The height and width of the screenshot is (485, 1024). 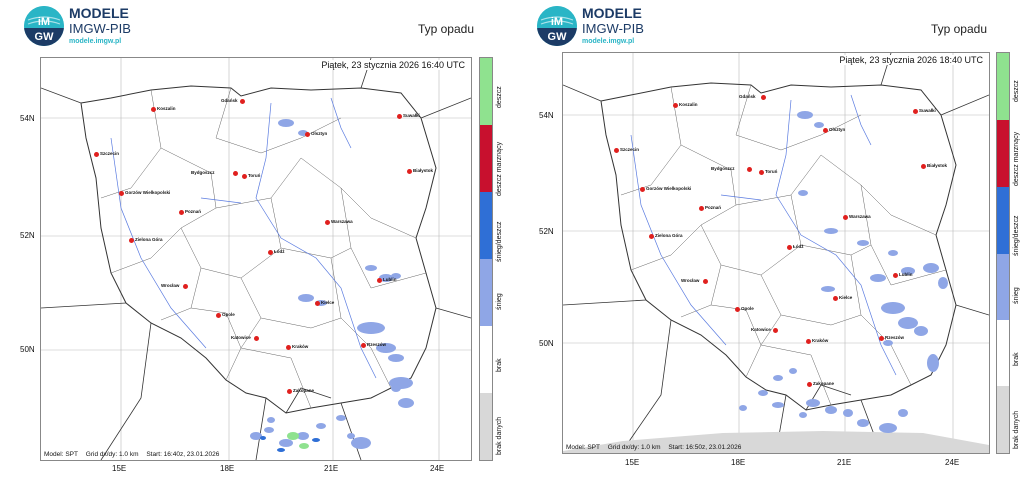 I want to click on run-start: Start: 16:40z, 23.01.2026, so click(x=183, y=454).